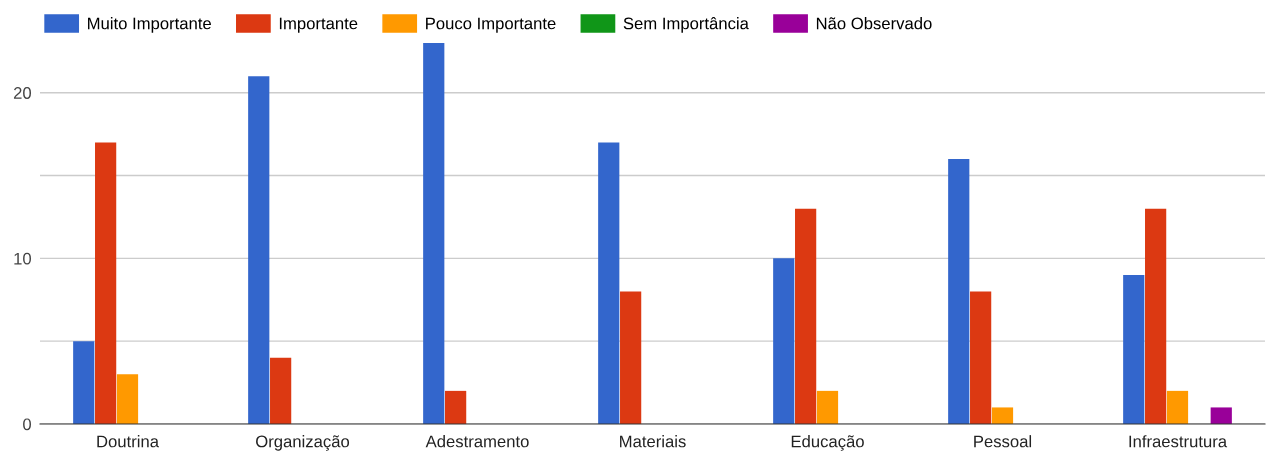  I want to click on x-tick-label: Materiais, so click(653, 441).